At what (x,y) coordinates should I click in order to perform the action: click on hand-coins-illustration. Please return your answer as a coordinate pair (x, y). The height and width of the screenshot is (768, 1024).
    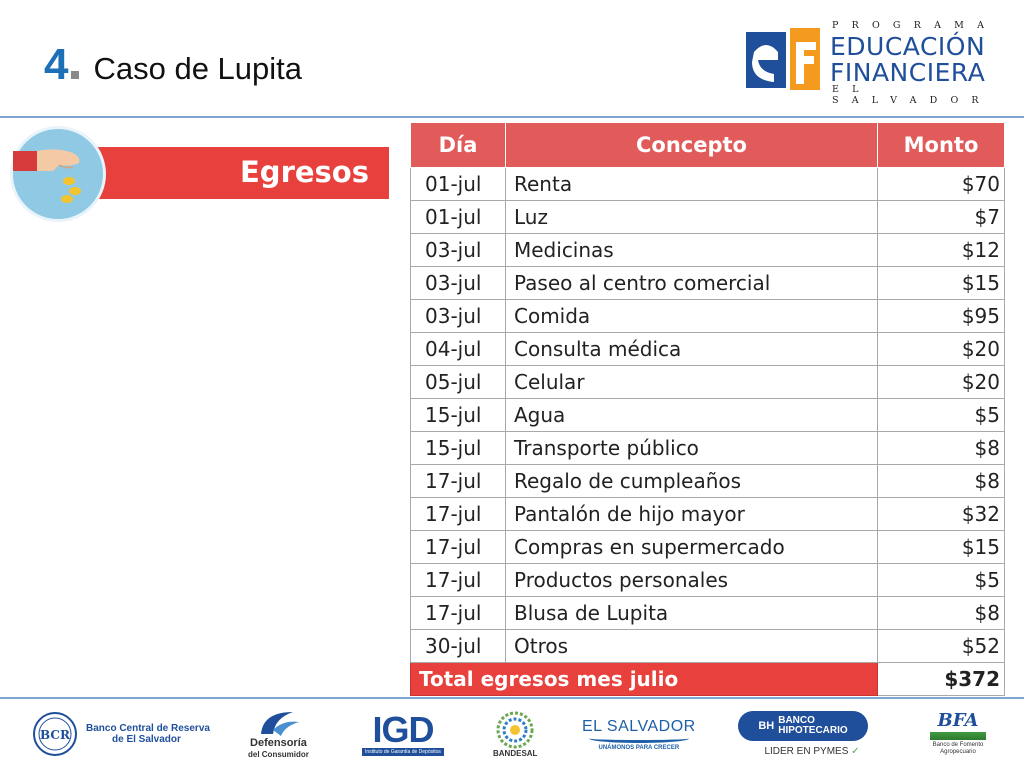
    Looking at the image, I should click on (58, 174).